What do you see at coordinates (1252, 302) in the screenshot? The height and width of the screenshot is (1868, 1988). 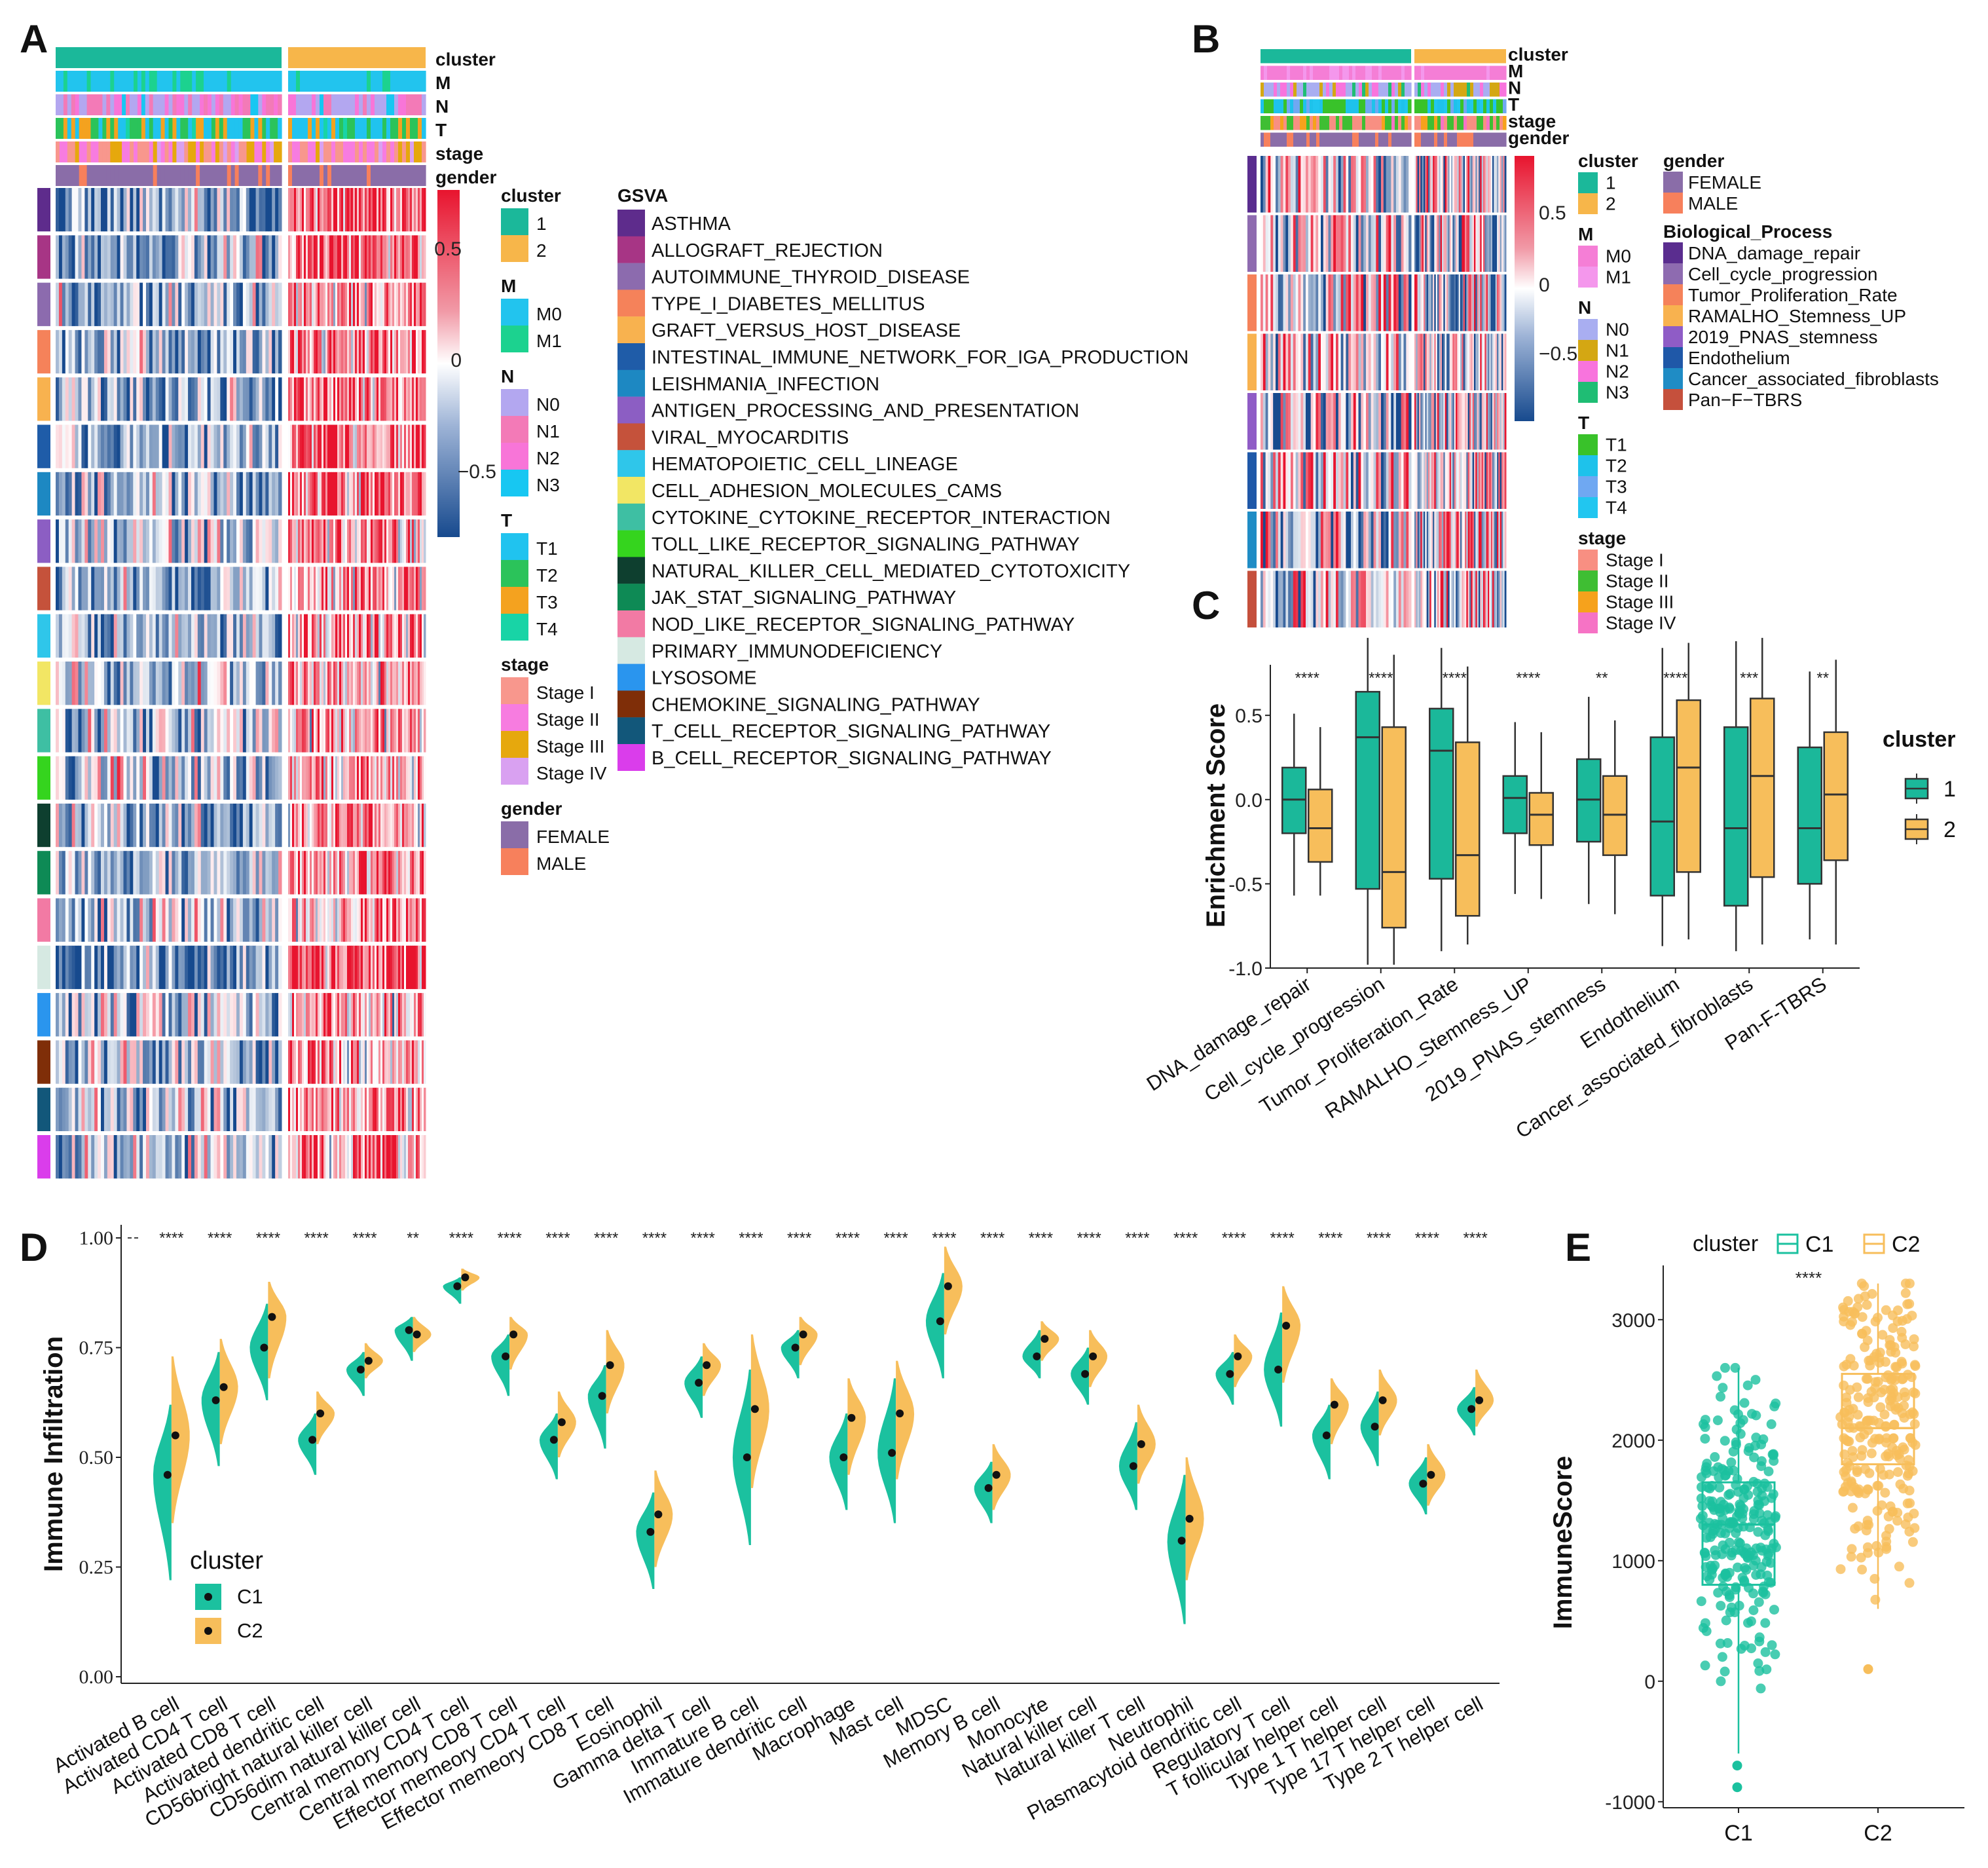 I see `row-color-tumor_proliferation_rate` at bounding box center [1252, 302].